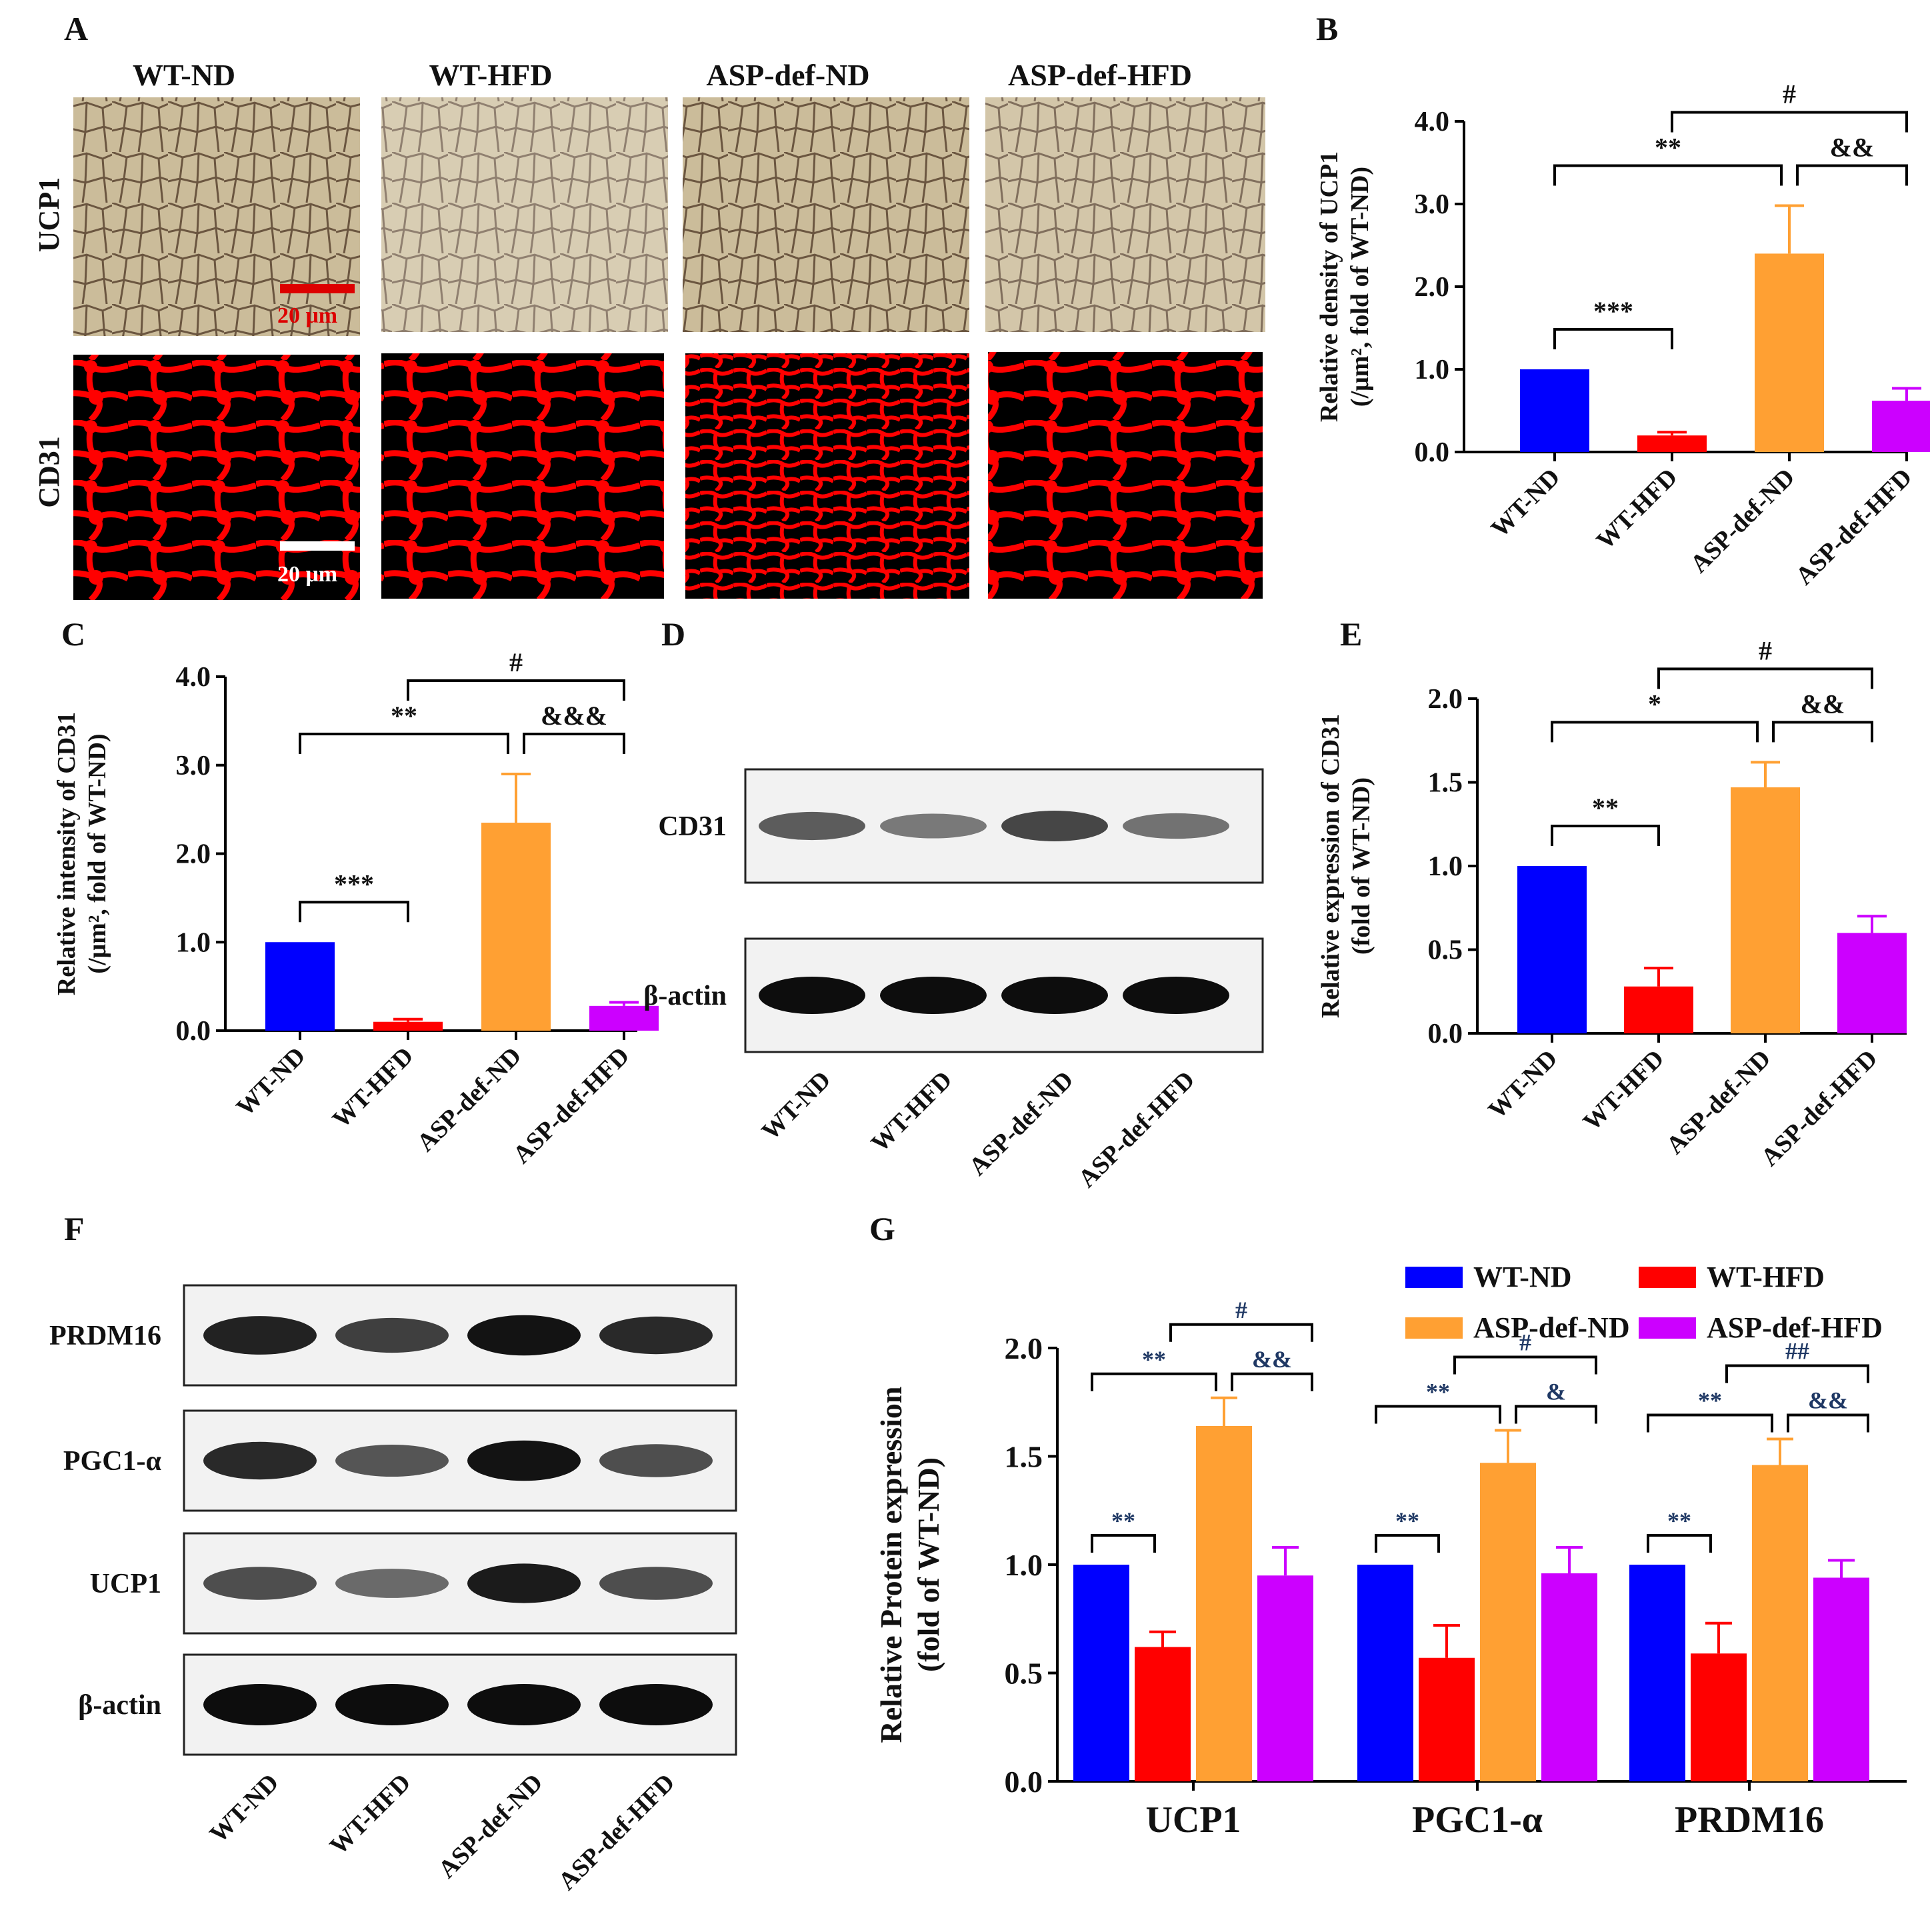 This screenshot has width=1930, height=1932. What do you see at coordinates (49, 214) in the screenshot?
I see `micro-row-label-ucp1: UCP1` at bounding box center [49, 214].